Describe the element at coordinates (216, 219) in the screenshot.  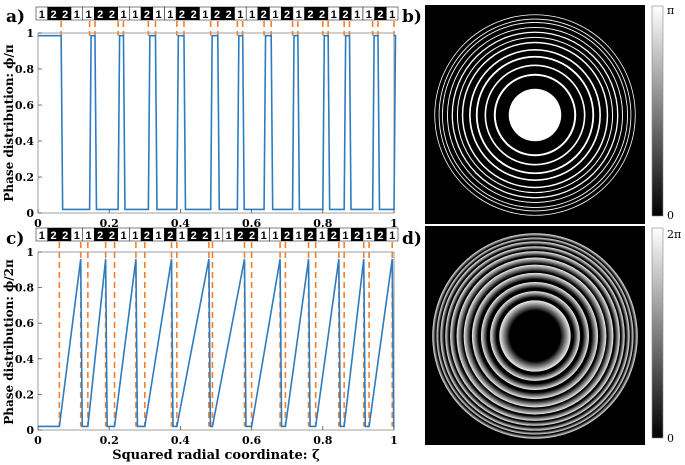
I see `a-x-ticks: 0 0.2 0.4 0.6 0.8 1` at that location.